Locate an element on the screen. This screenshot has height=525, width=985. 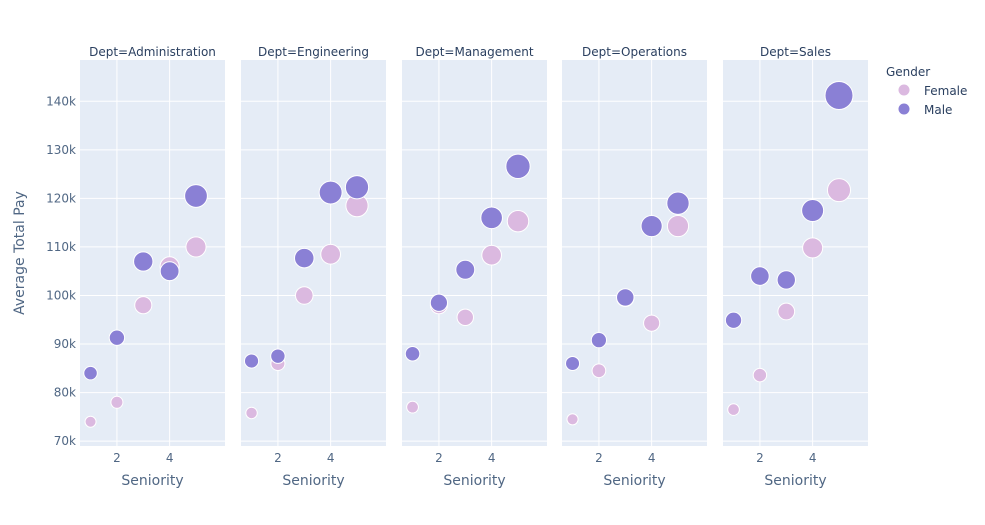
legend-title: Gender is located at coordinates (908, 72).